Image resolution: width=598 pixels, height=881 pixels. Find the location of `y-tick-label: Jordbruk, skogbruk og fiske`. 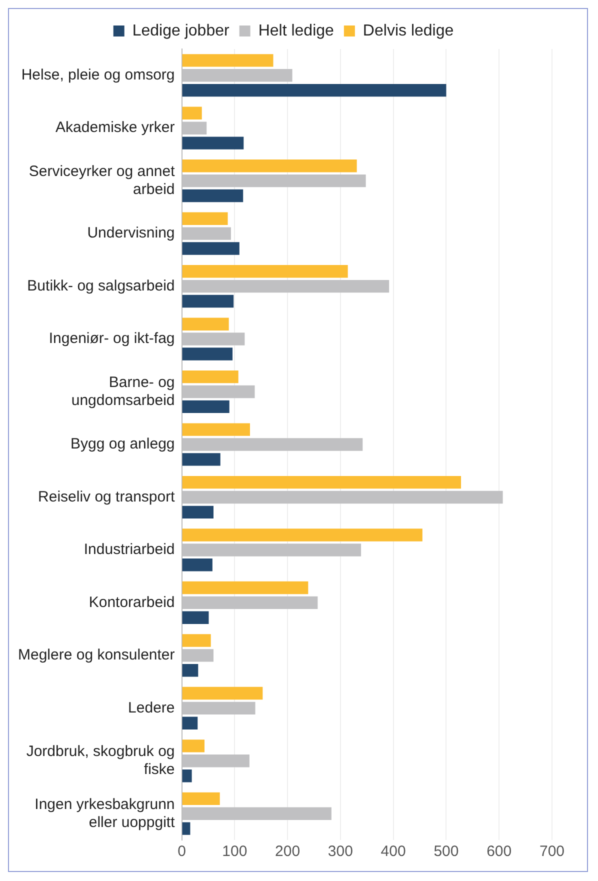

y-tick-label: Jordbruk, skogbruk og fiske is located at coordinates (100, 760).